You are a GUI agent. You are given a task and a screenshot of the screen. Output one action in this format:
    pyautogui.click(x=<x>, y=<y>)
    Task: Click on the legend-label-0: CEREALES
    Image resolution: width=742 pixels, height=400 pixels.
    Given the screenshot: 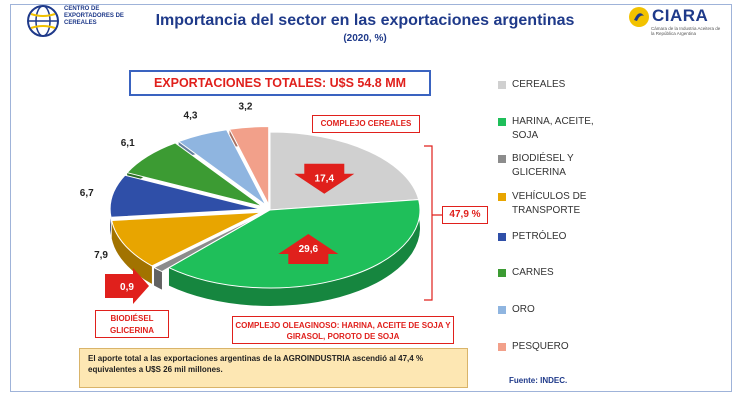 What is the action you would take?
    pyautogui.click(x=539, y=84)
    